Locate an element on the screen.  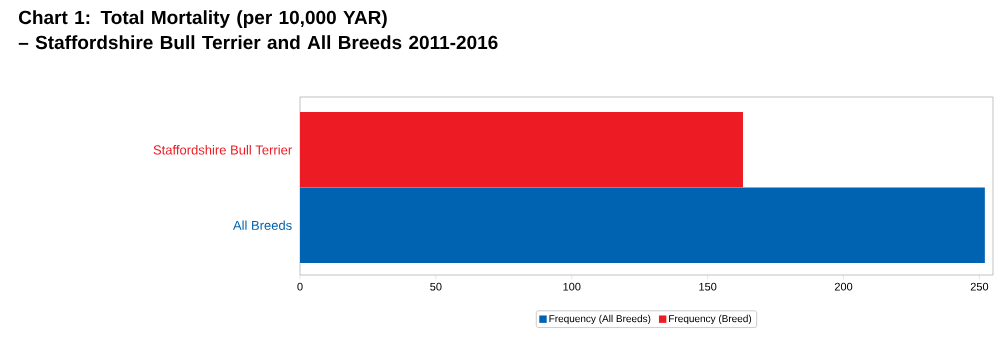
chart-title: Chart 1: Total Mortality (per 10,000 YAR) – Staffordshire Bull Terrier and All Breeds 2011-2016 is located at coordinates (258, 30).